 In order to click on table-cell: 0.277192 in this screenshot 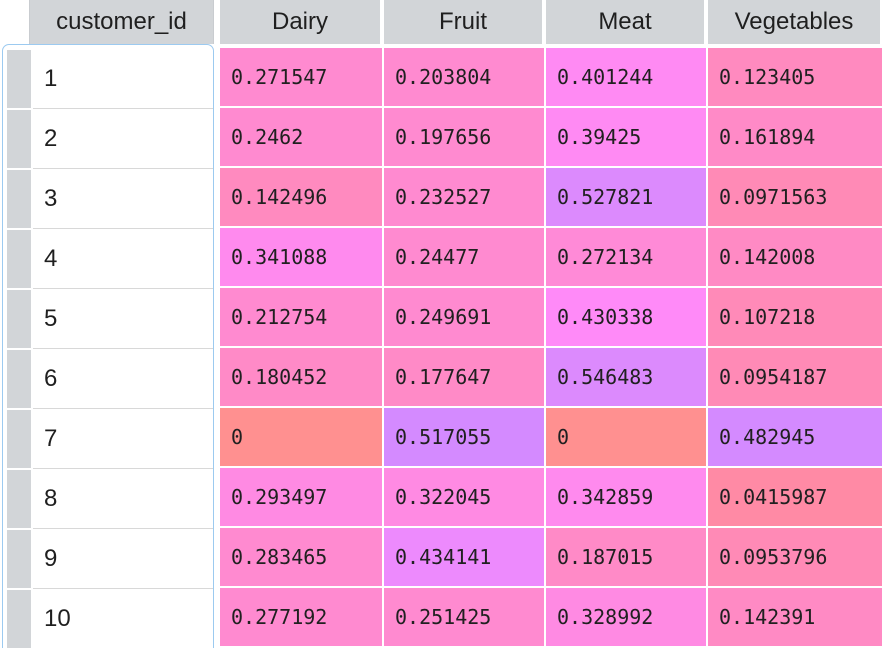, I will do `click(301, 617)`.